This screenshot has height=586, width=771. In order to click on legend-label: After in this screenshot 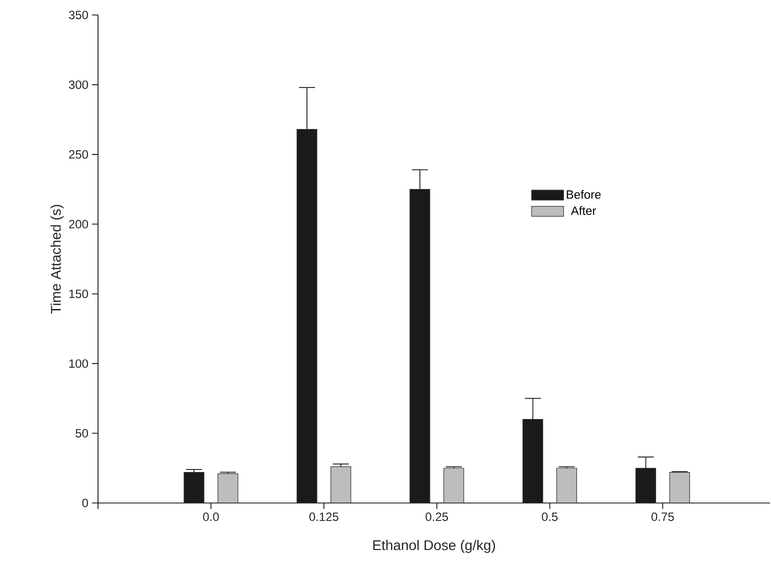, I will do `click(583, 210)`.